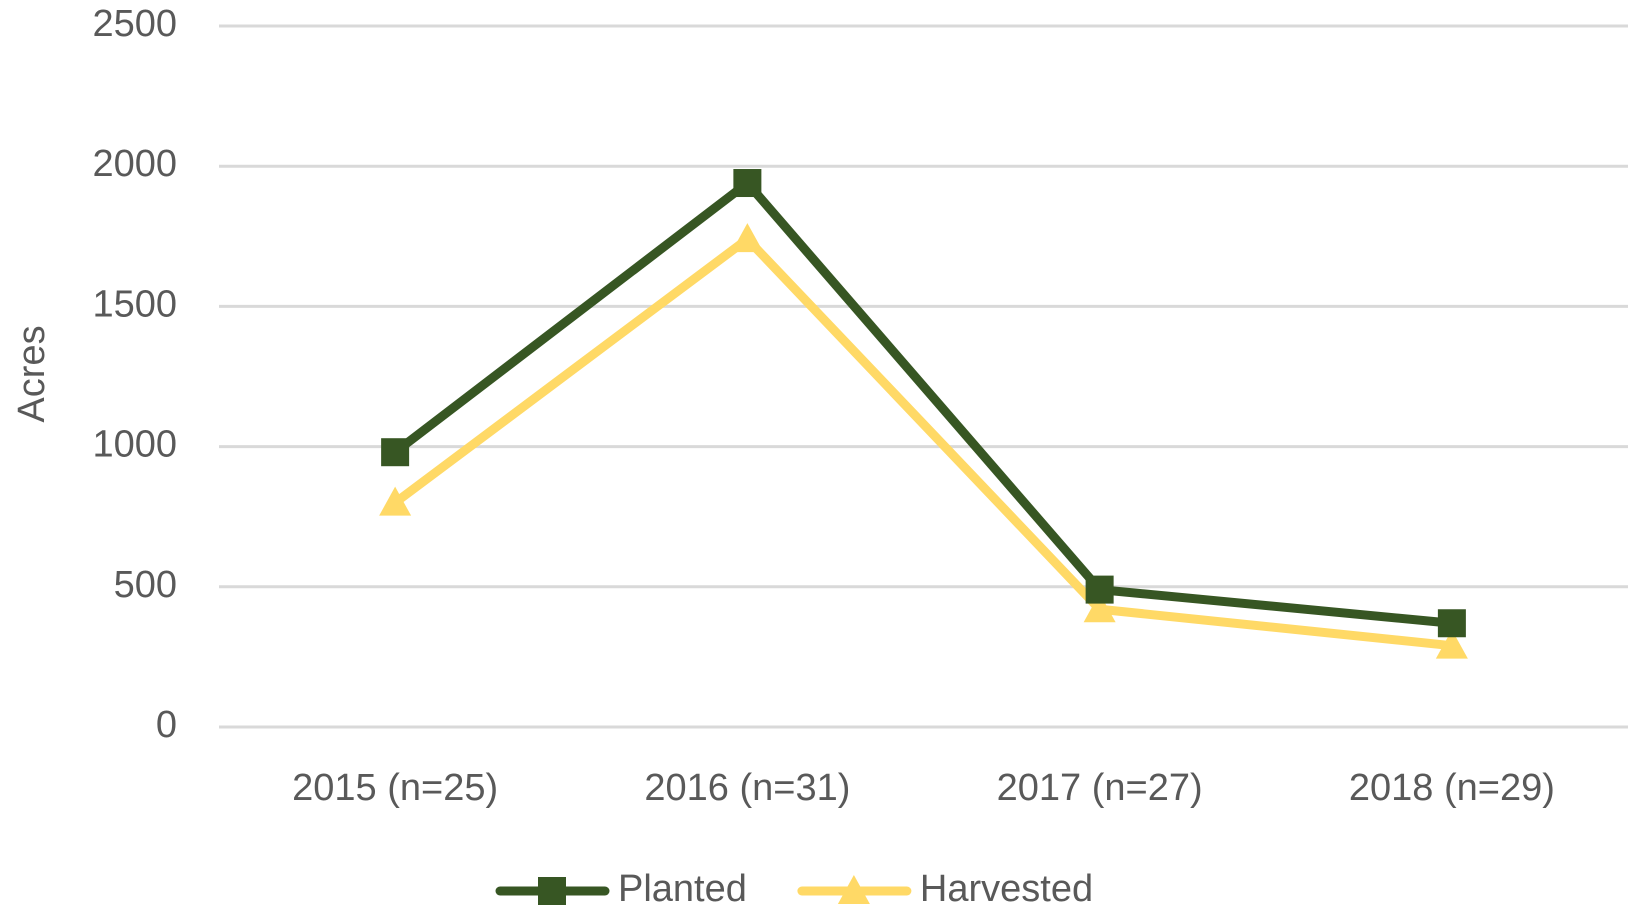 The width and height of the screenshot is (1634, 920). Describe the element at coordinates (145, 585) in the screenshot. I see `y-tick-label: 500` at that location.